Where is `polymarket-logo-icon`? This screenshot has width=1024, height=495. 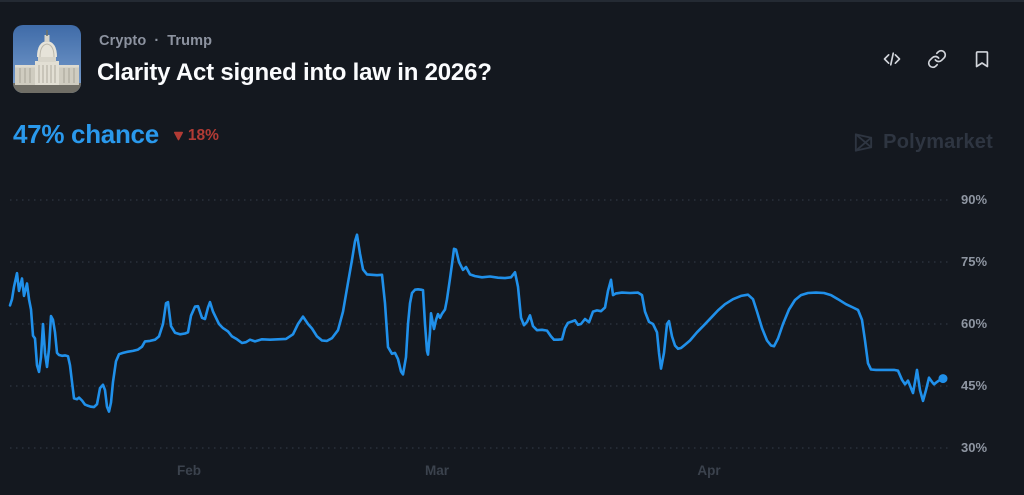
polymarket-logo-icon is located at coordinates (864, 142).